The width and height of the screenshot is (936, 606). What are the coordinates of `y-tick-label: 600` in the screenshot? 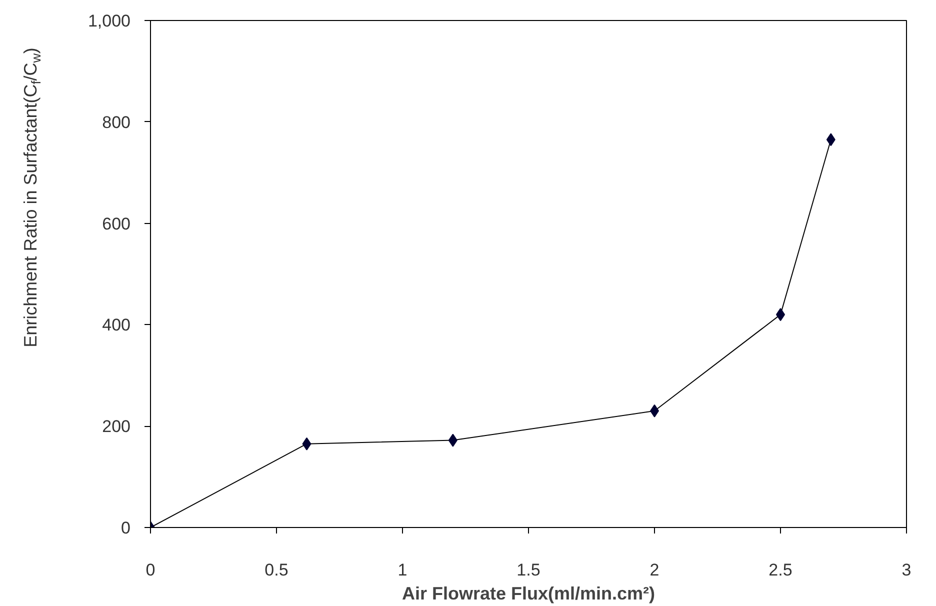 It's located at (116, 224).